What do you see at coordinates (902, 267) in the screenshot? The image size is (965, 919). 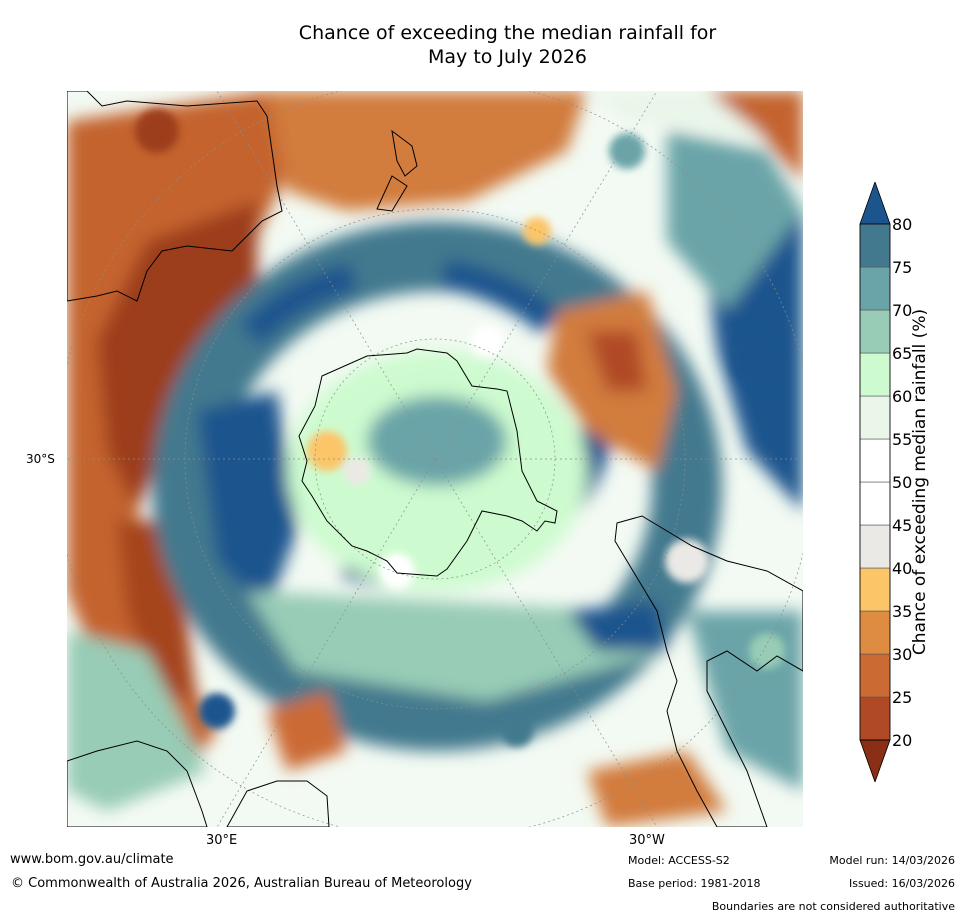 I see `colorbar-tick-label: 75` at bounding box center [902, 267].